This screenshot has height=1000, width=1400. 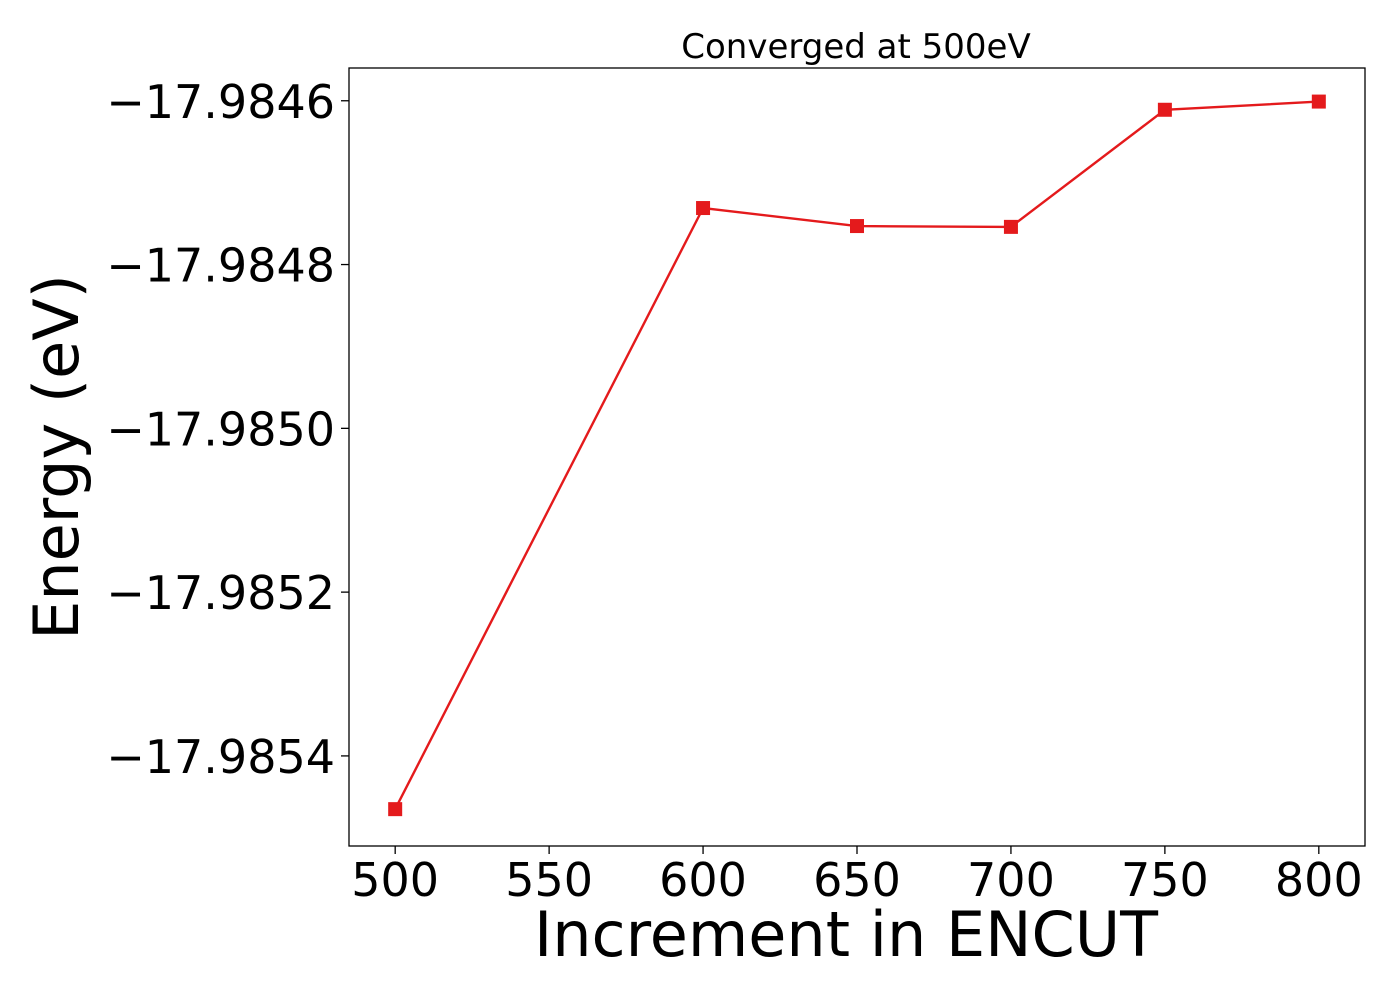 I want to click on x-tick-label: 800, so click(x=1319, y=880).